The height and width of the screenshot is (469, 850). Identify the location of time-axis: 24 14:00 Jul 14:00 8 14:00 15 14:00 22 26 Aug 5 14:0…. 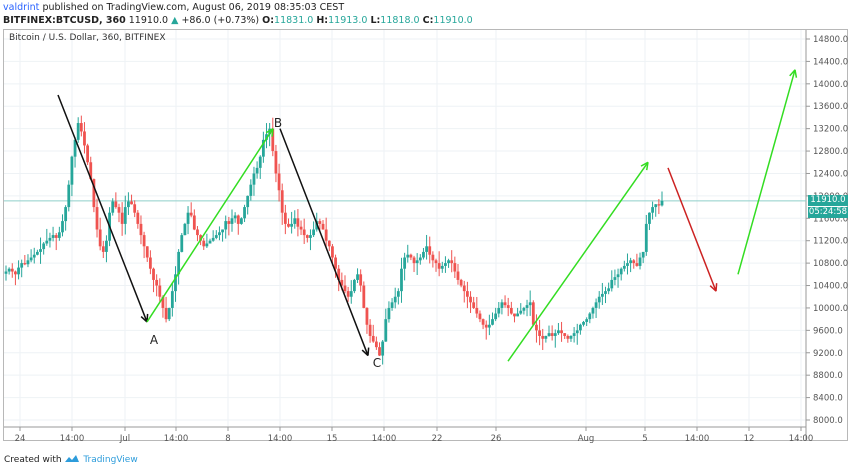
(414, 435).